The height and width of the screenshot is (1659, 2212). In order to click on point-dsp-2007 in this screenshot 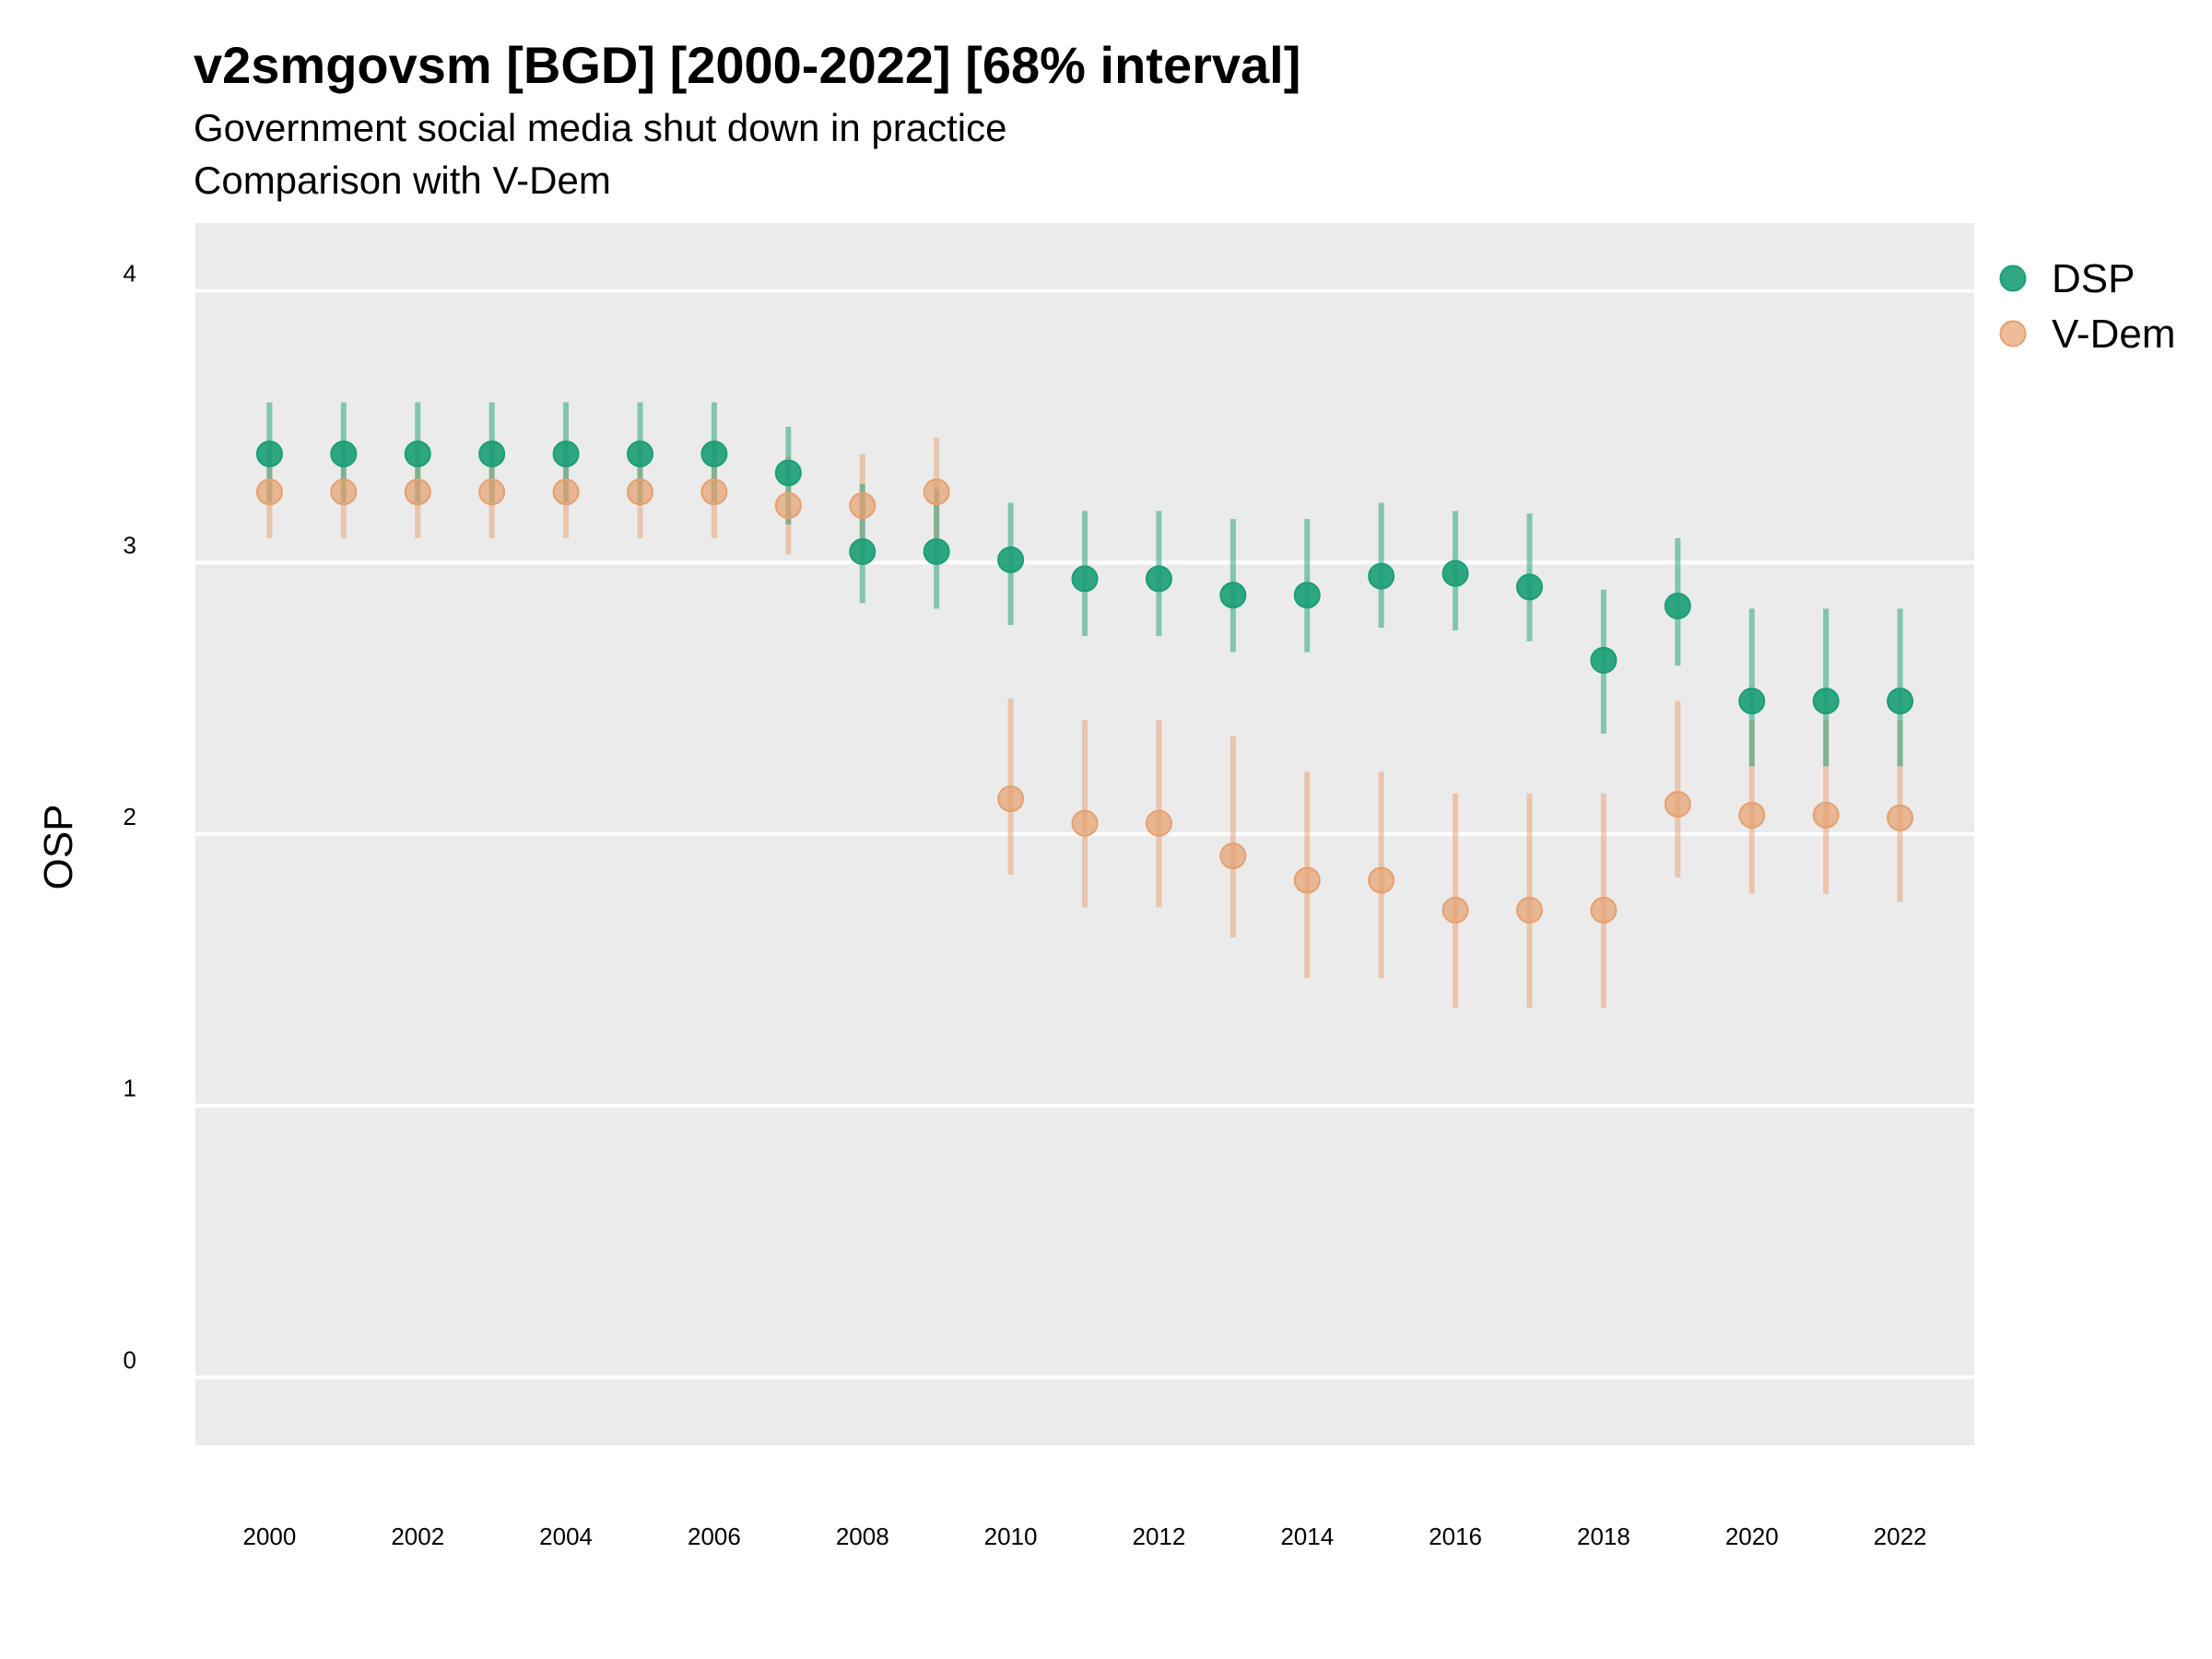, I will do `click(788, 473)`.